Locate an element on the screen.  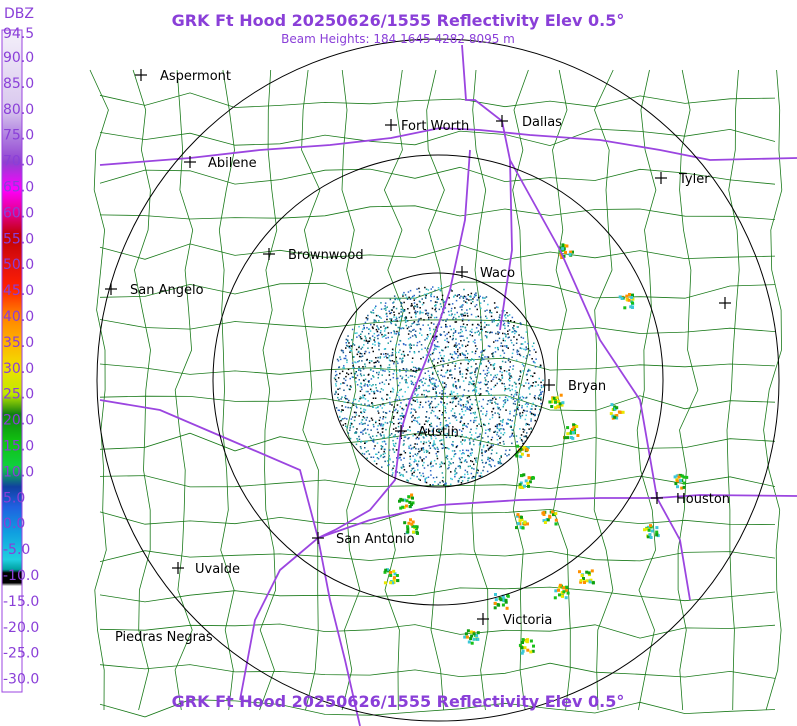
city-label: Austin is located at coordinates (438, 432).